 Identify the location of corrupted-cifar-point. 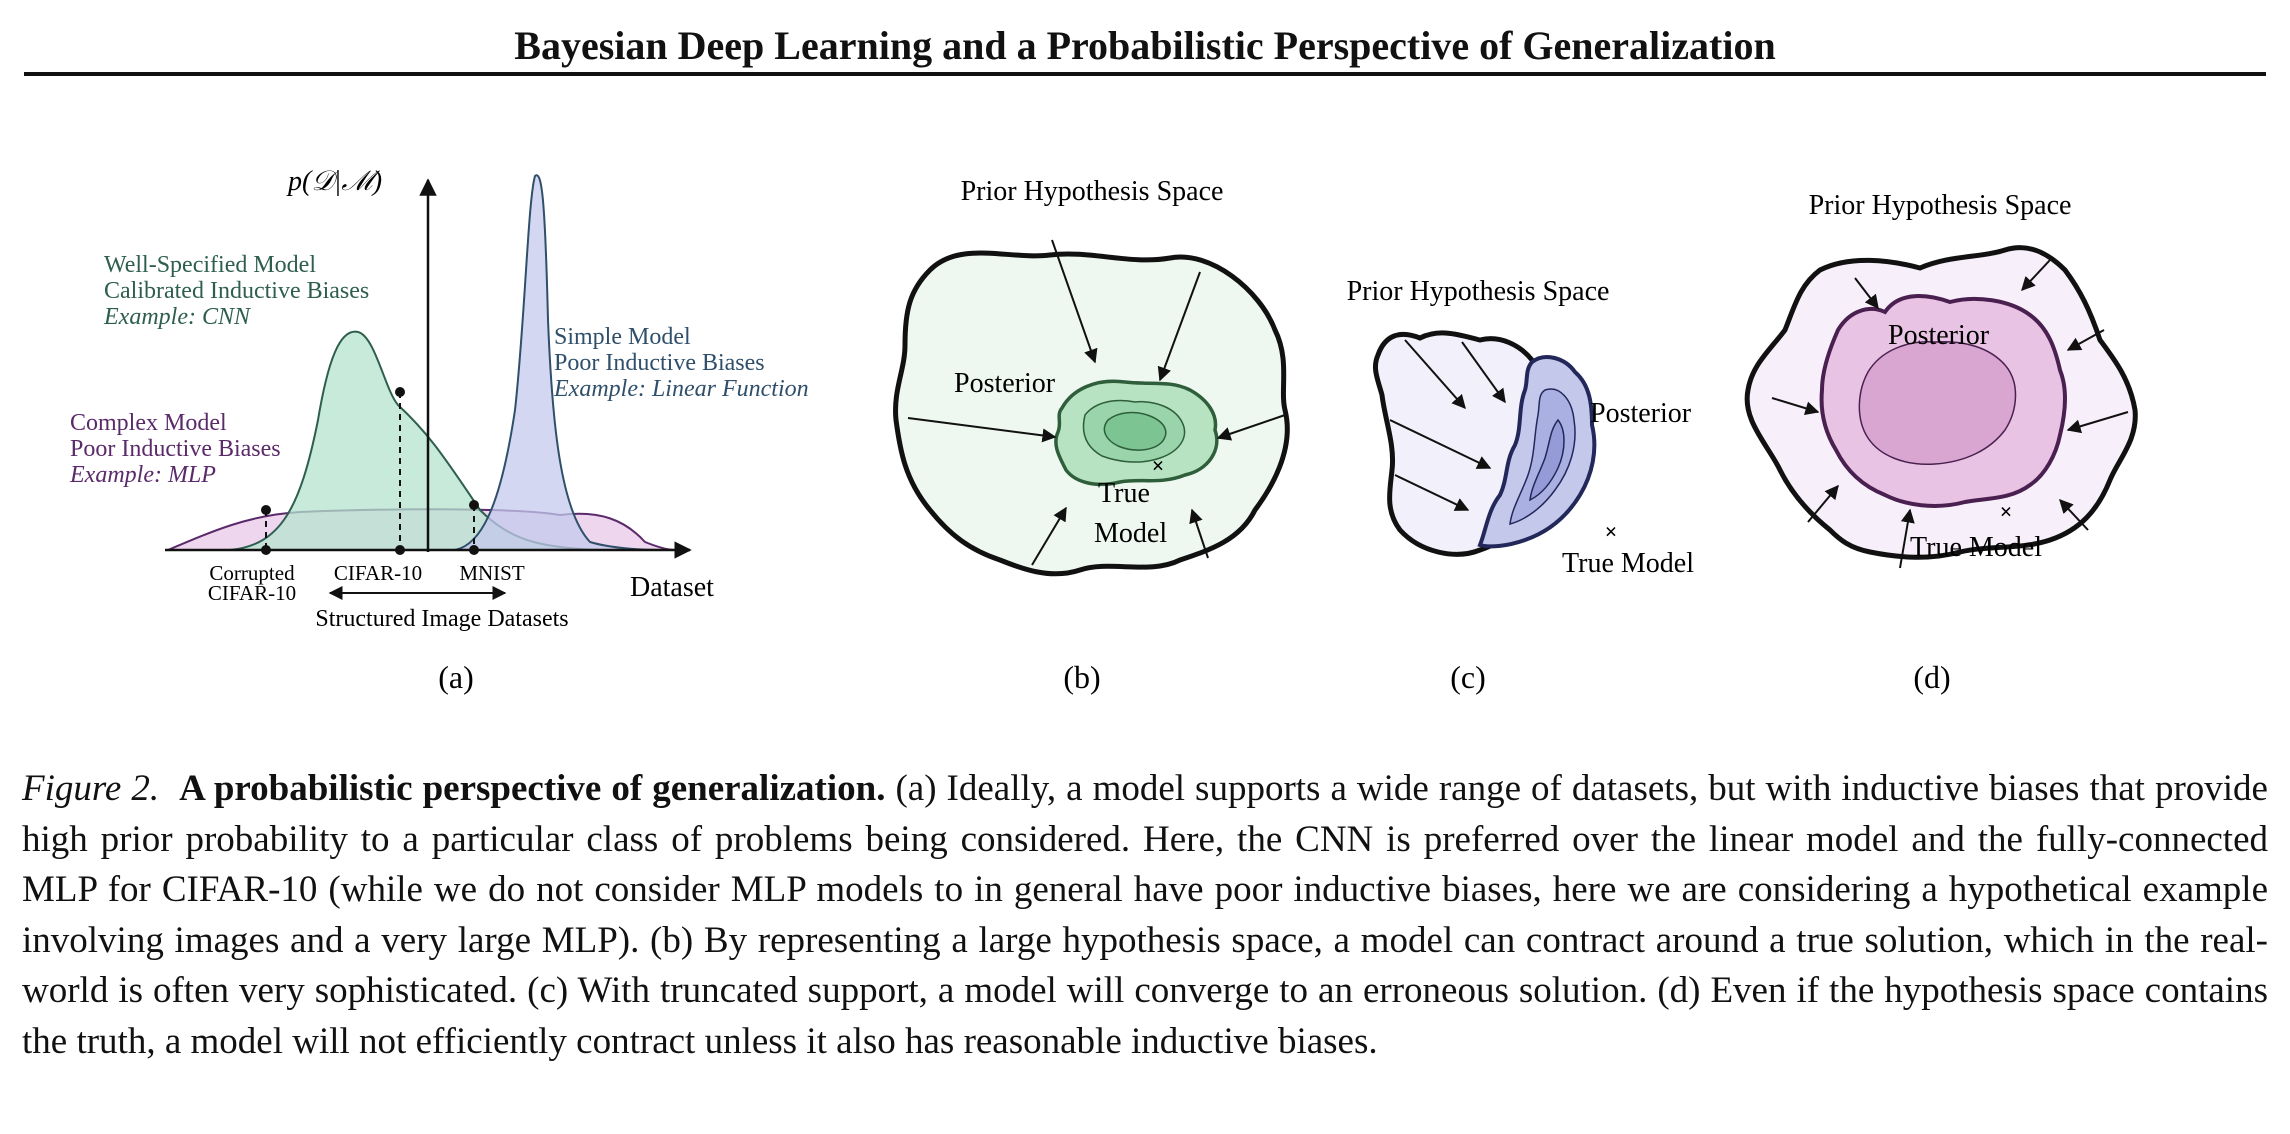
(266, 510).